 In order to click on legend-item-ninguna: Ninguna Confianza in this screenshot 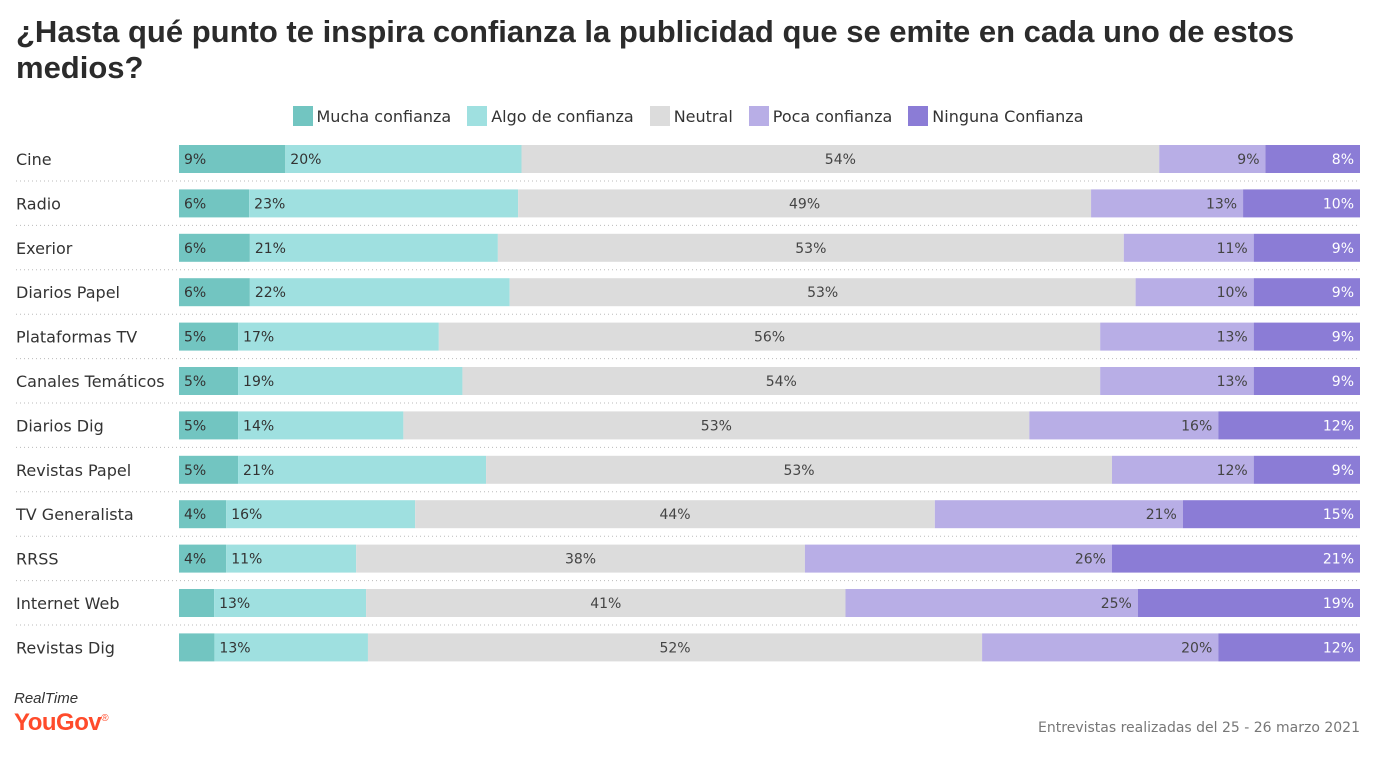, I will do `click(996, 116)`.